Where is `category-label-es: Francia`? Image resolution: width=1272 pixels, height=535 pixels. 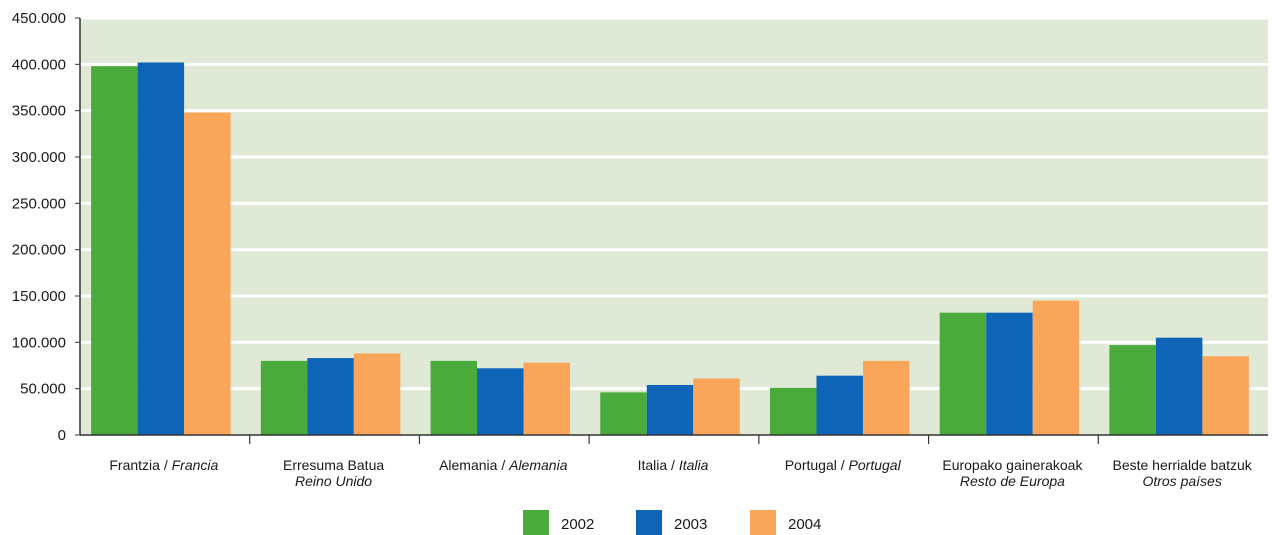 category-label-es: Francia is located at coordinates (195, 465).